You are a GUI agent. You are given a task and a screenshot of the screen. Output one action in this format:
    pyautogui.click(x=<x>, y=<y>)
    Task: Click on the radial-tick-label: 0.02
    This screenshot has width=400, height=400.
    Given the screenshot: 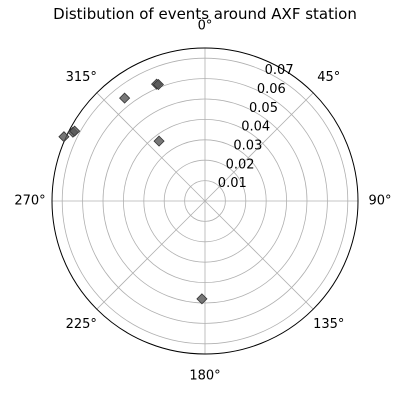 What is the action you would take?
    pyautogui.click(x=240, y=164)
    